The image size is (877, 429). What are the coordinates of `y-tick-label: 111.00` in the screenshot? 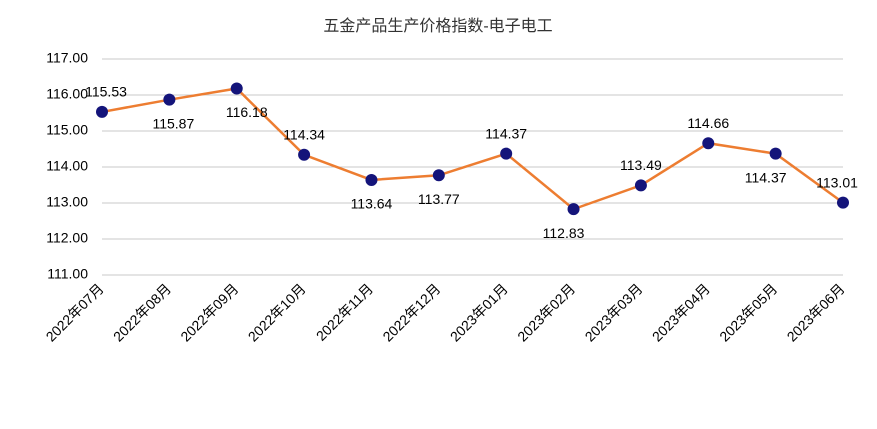 It's located at (67, 274).